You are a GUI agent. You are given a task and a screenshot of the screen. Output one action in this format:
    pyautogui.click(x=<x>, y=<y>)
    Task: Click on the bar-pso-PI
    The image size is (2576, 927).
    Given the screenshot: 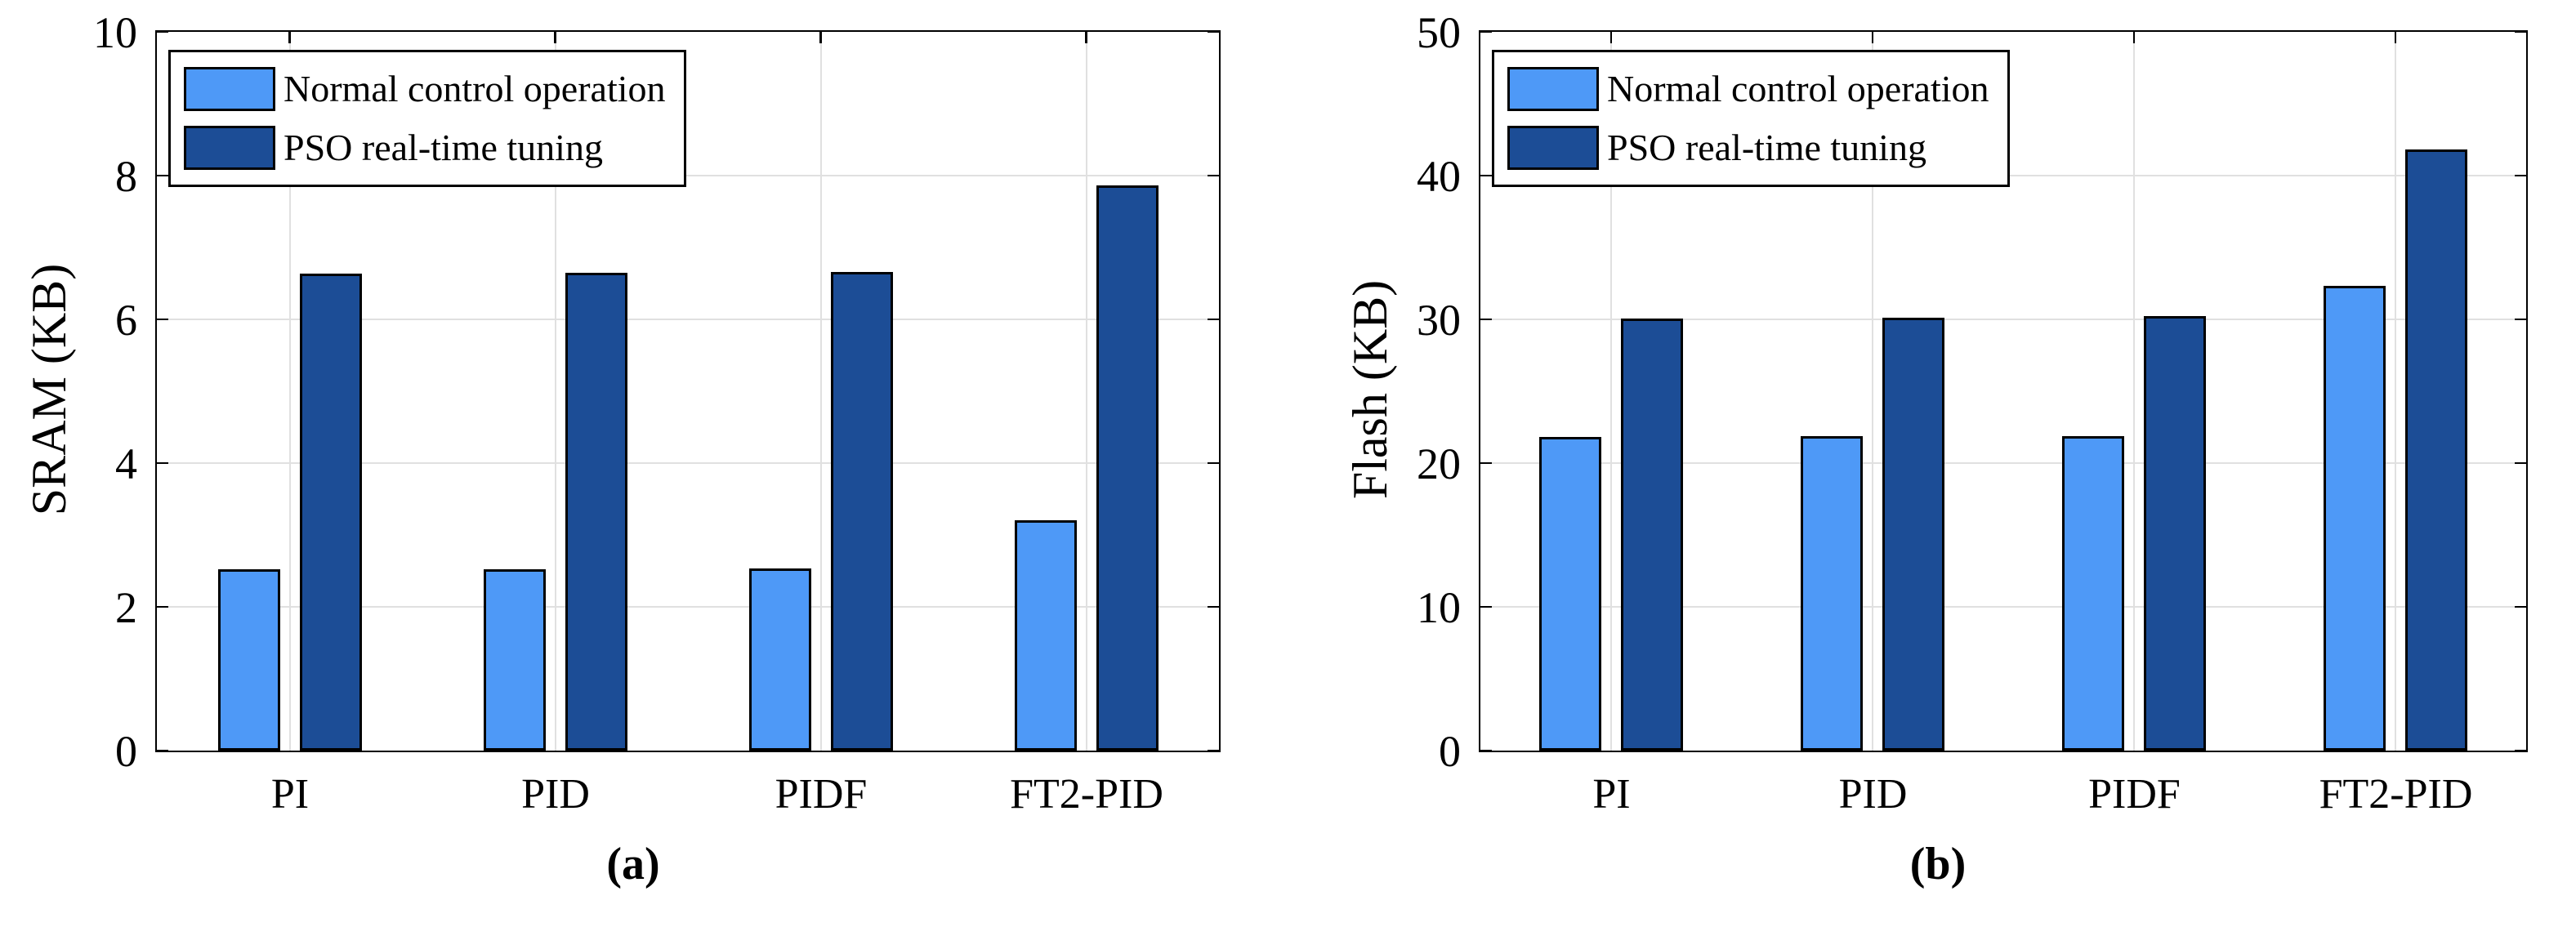 What is the action you would take?
    pyautogui.click(x=331, y=512)
    